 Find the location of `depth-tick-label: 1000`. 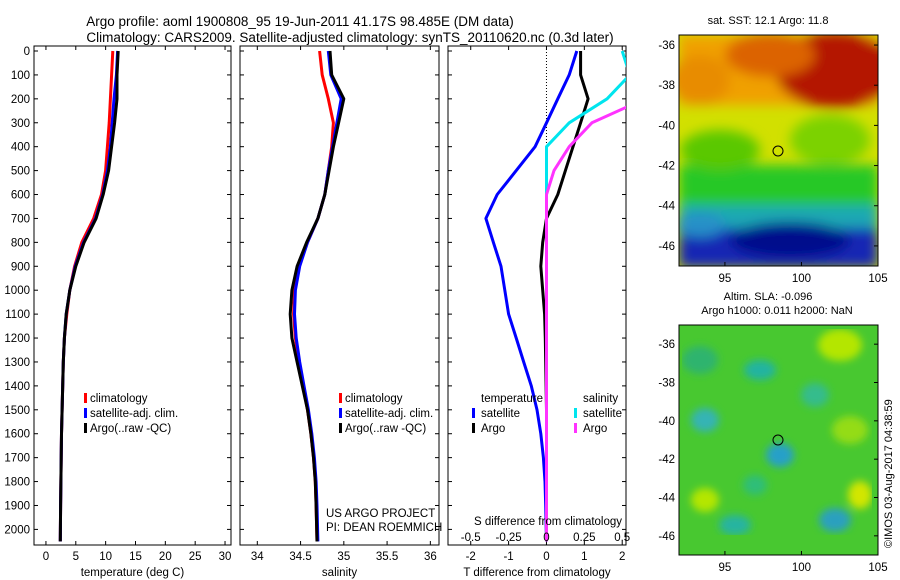

depth-tick-label: 1000 is located at coordinates (17, 291).